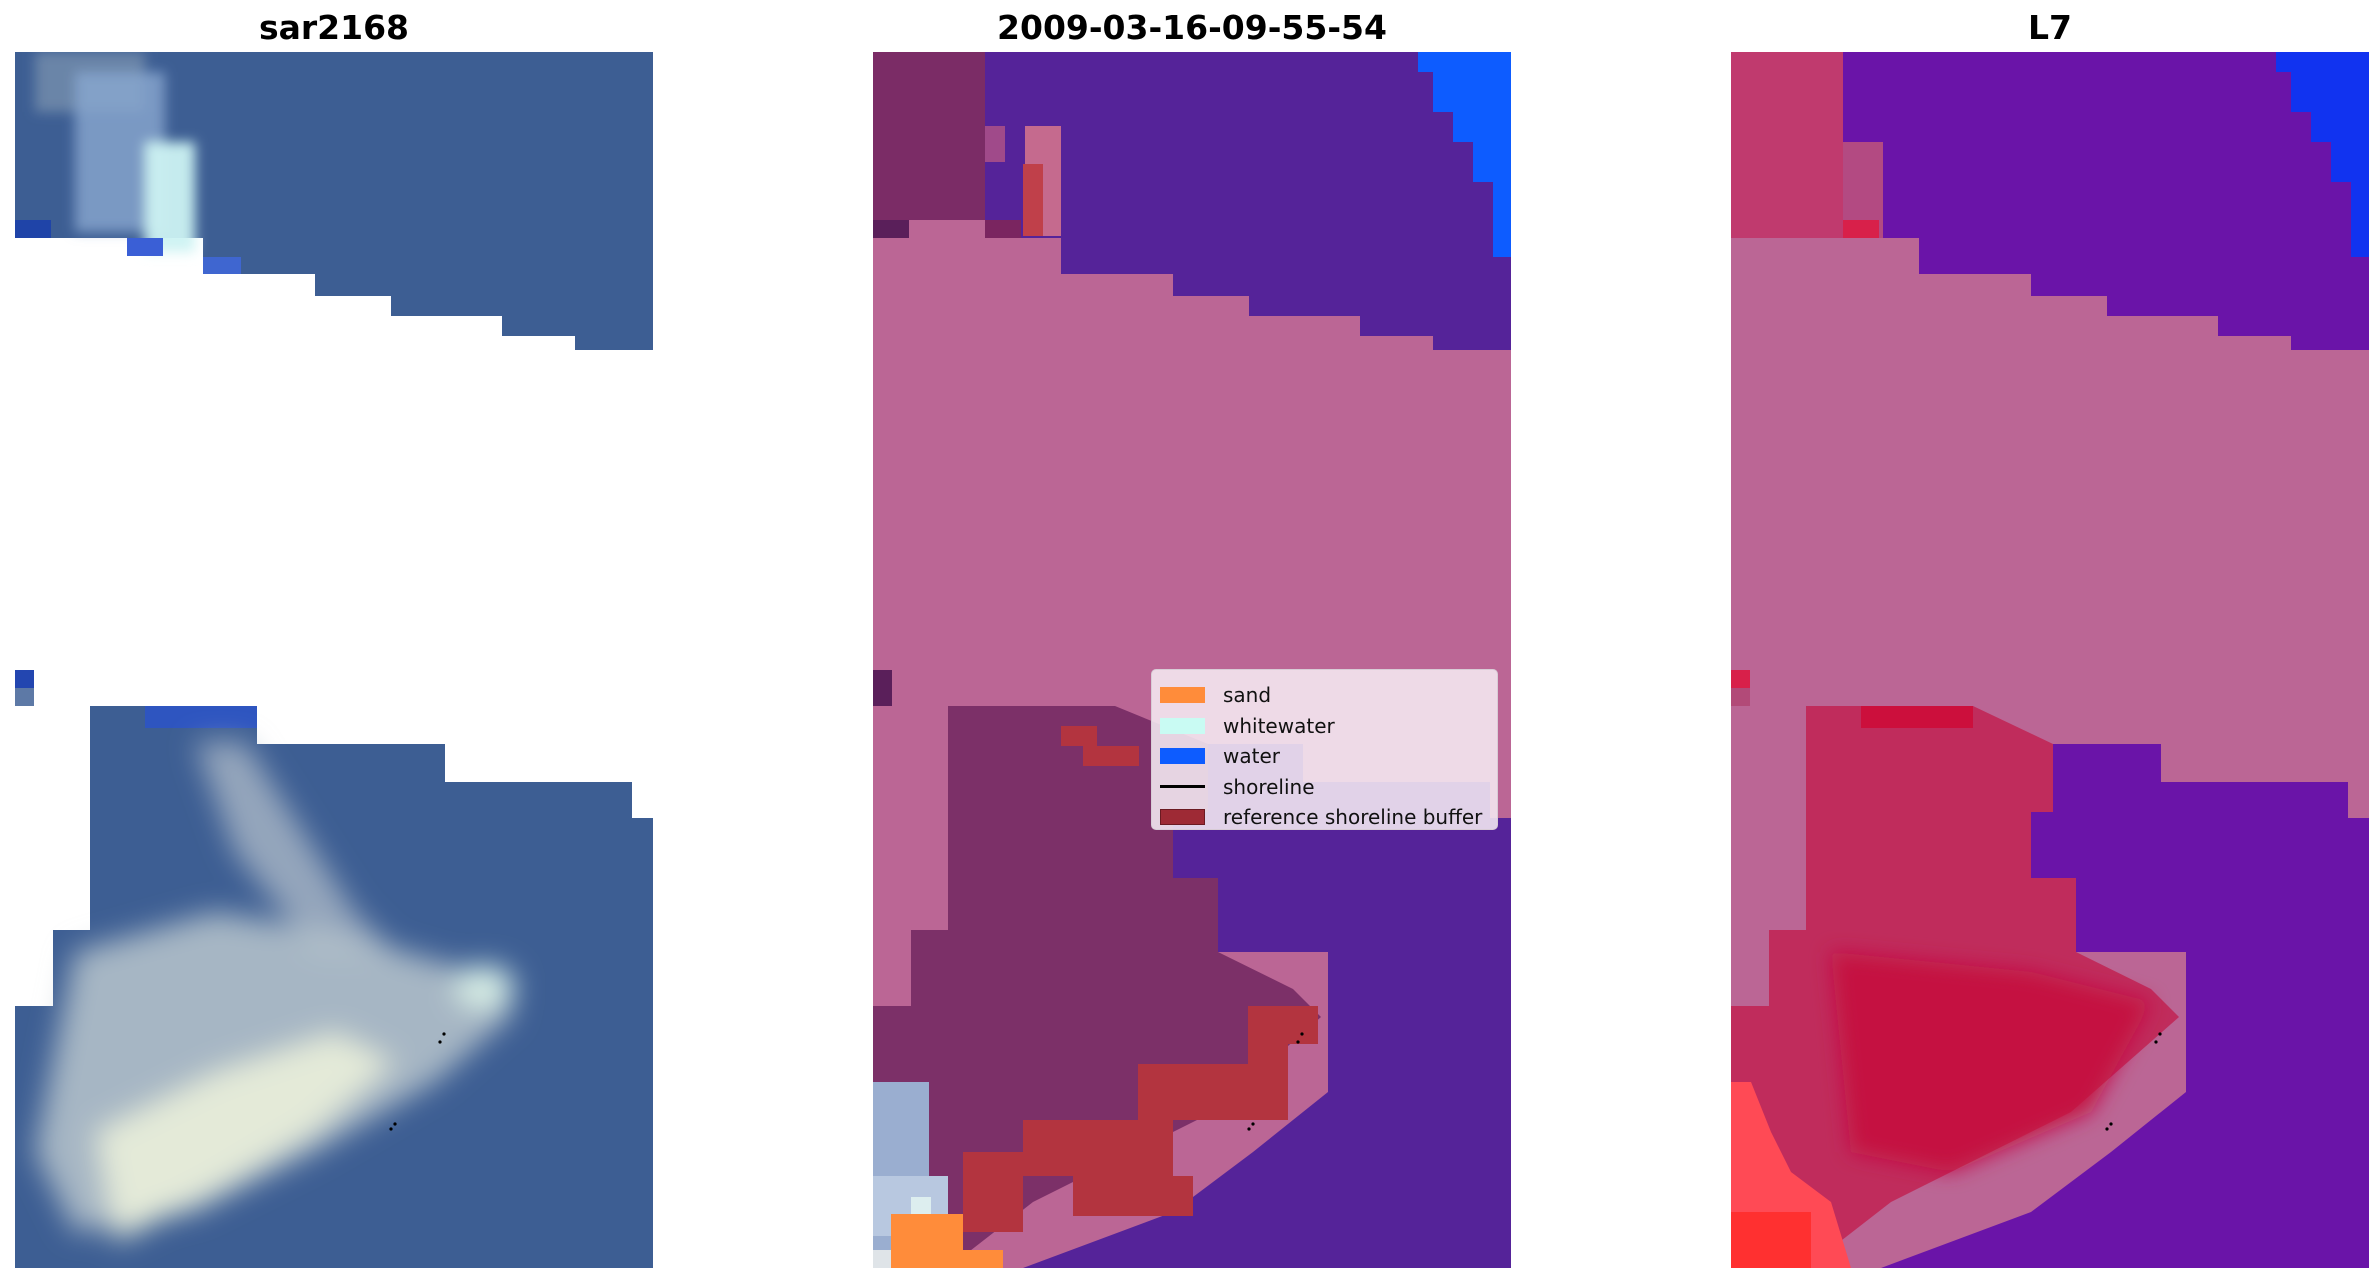 The image size is (2380, 1283). What do you see at coordinates (334, 27) in the screenshot?
I see `panel-title-rgb: sar2168` at bounding box center [334, 27].